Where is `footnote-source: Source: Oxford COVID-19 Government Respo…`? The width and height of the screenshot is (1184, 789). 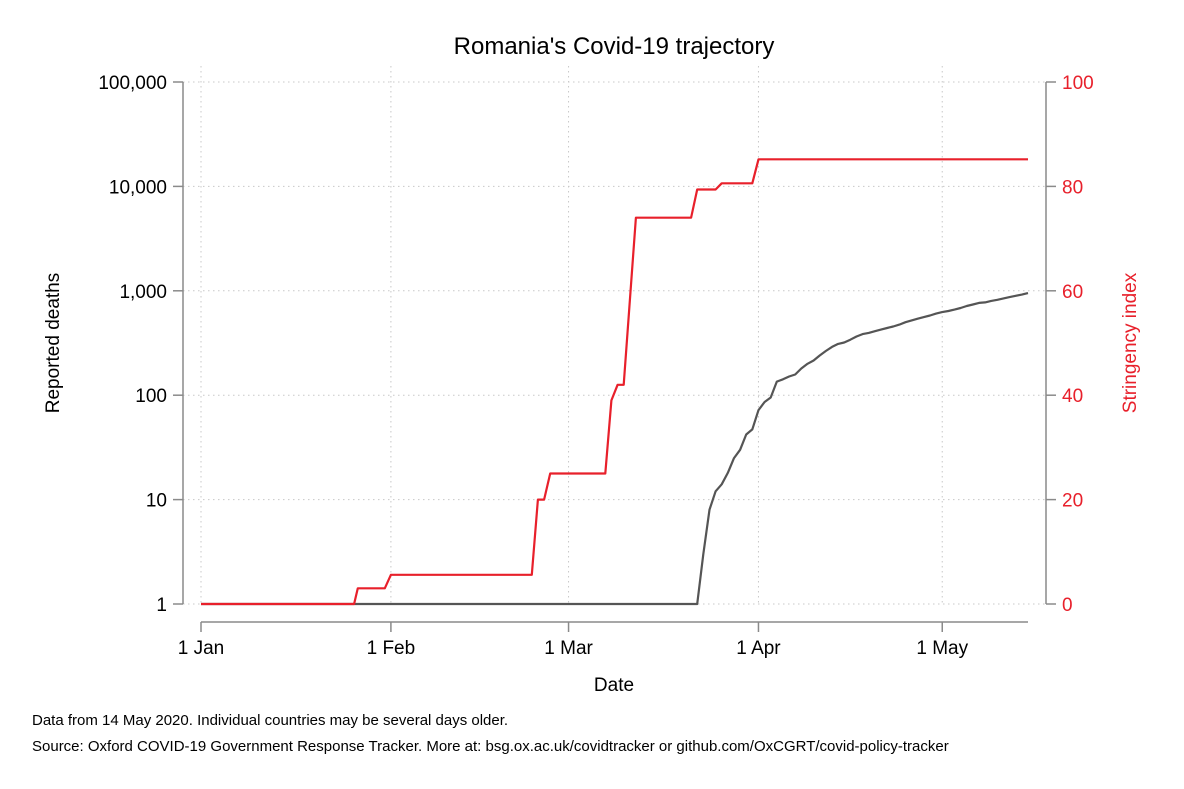
footnote-source: Source: Oxford COVID-19 Government Respo… is located at coordinates (490, 746).